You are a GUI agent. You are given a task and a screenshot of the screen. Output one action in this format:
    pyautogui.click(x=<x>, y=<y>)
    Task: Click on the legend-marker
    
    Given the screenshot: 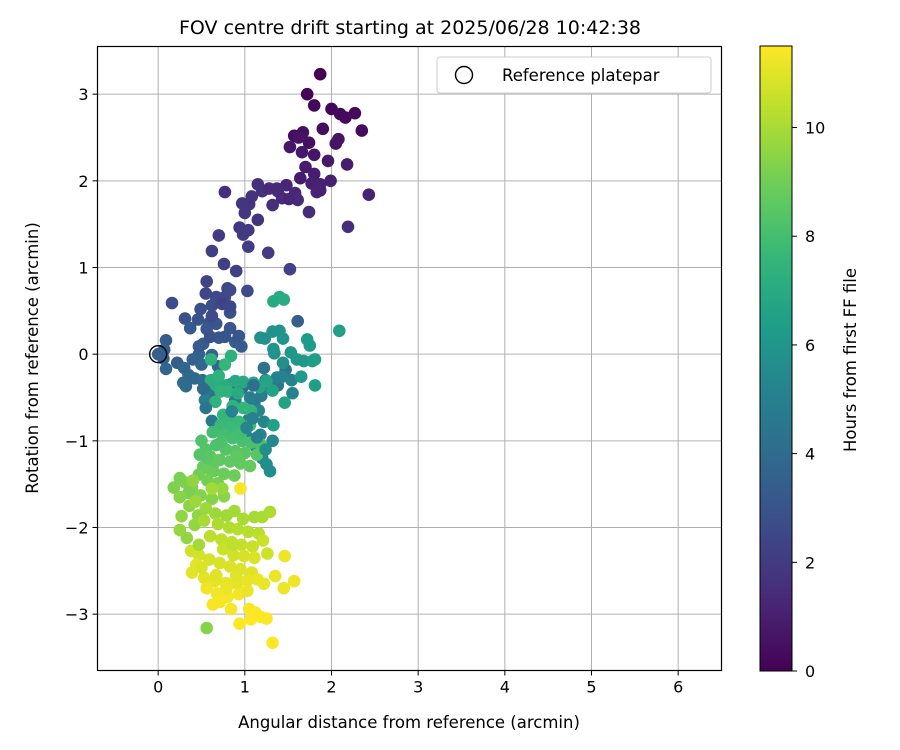 What is the action you would take?
    pyautogui.click(x=464, y=75)
    